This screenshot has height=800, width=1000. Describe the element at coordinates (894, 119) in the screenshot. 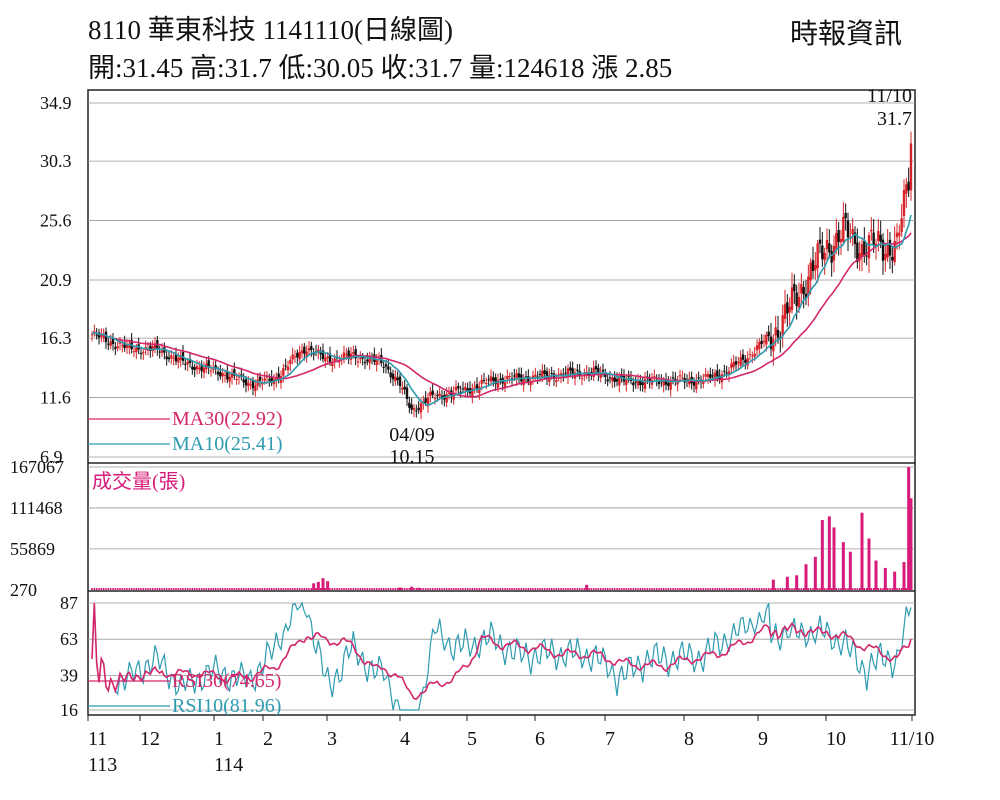

I see `annotation-high-value: 31.7` at that location.